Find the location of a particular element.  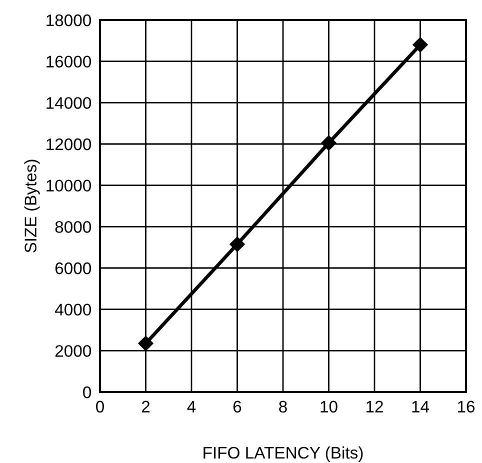

y-tick-label: 10000 is located at coordinates (69, 186).